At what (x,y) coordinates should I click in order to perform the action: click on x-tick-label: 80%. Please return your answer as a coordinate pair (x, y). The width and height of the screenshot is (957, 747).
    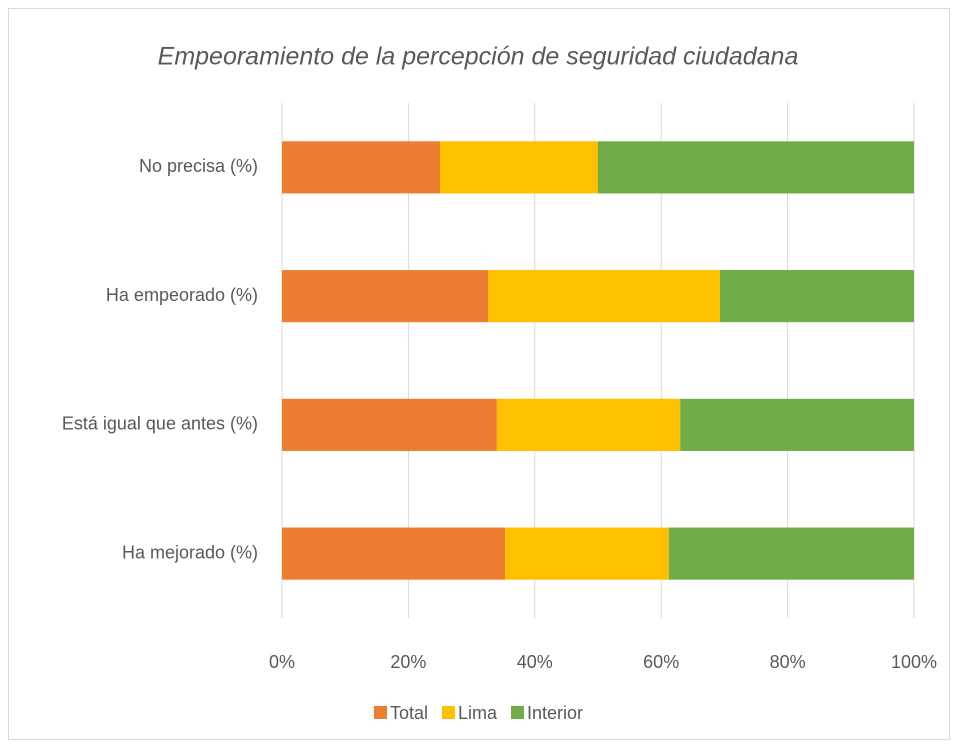
    Looking at the image, I should click on (788, 662).